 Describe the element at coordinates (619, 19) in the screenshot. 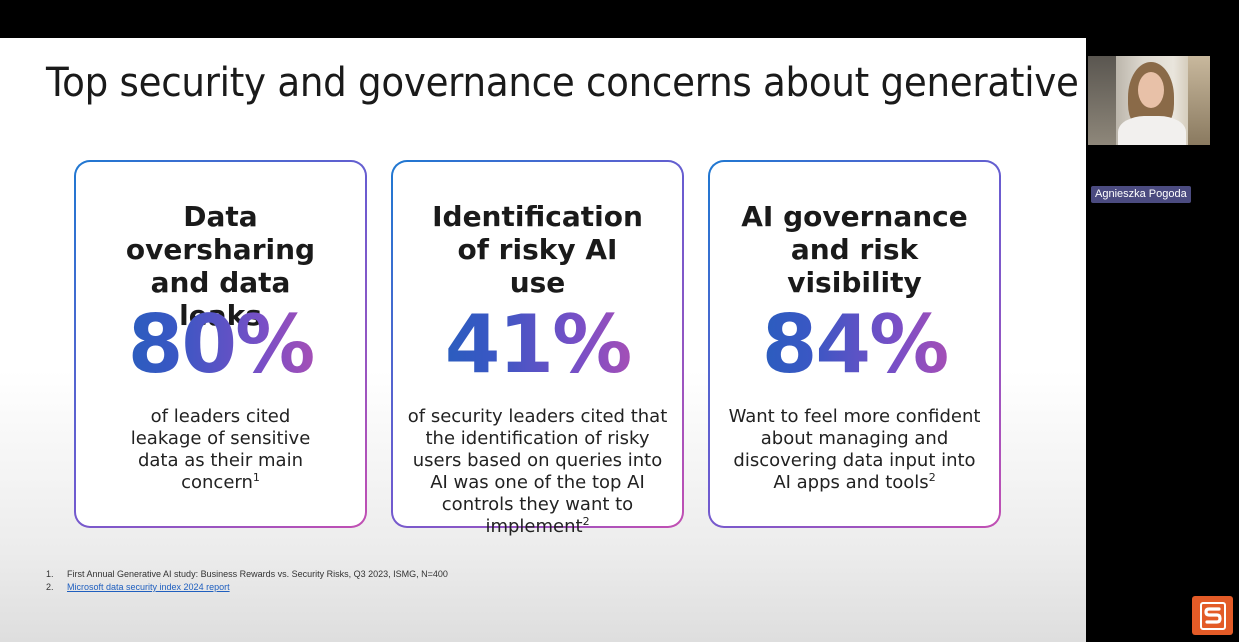

I see `top-bar` at that location.